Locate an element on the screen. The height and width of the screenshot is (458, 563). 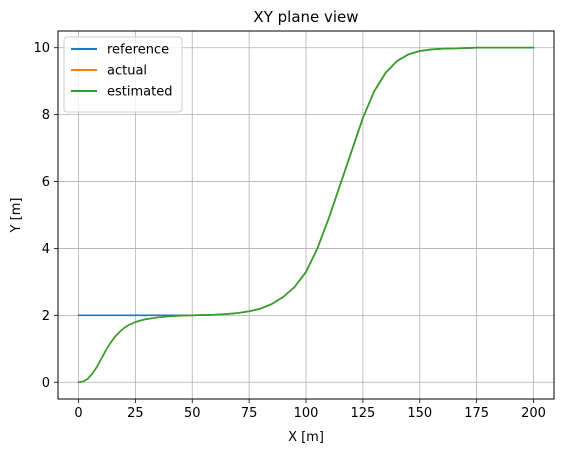
y-tick-label: 0 is located at coordinates (46, 383).